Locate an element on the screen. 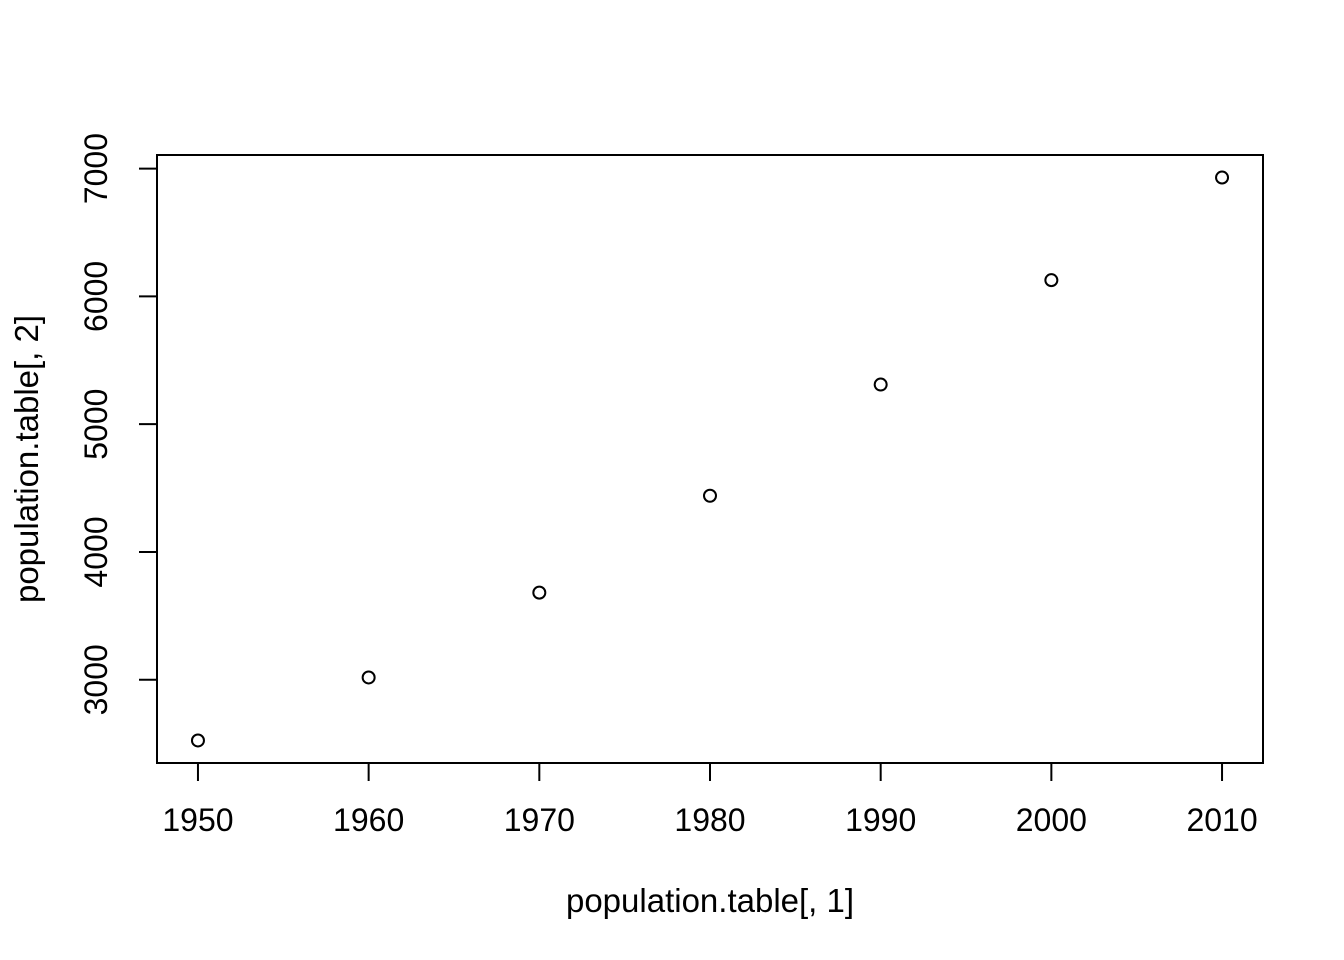 The width and height of the screenshot is (1344, 960). x-axis-title: population.table[, 1] is located at coordinates (710, 900).